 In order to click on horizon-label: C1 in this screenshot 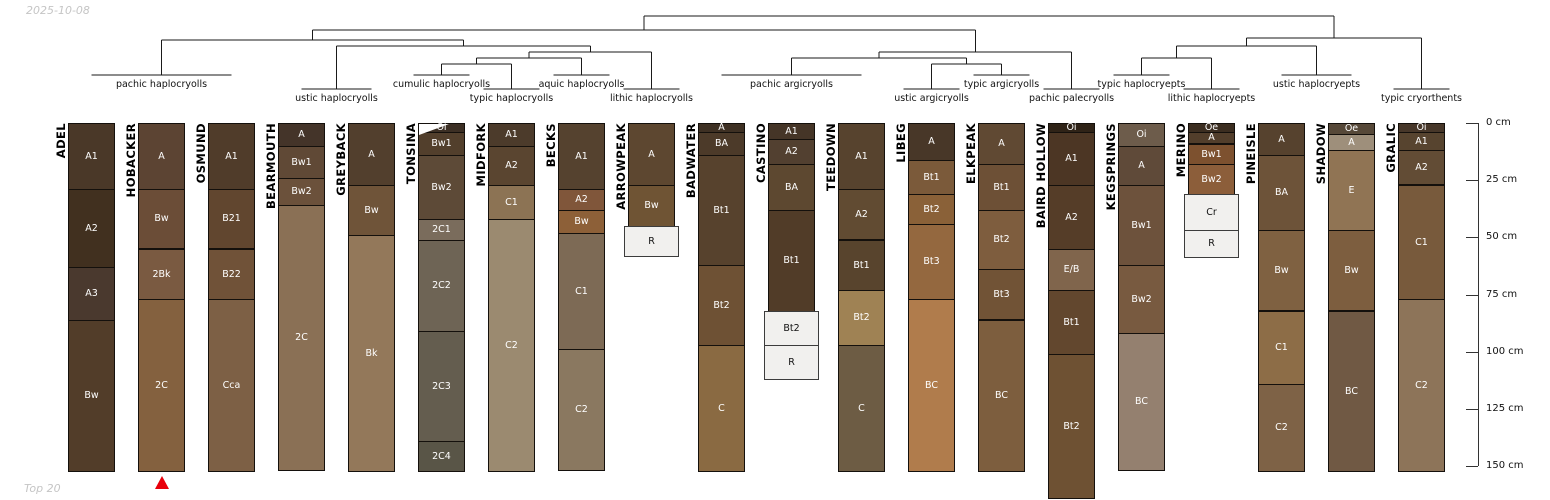, I will do `click(581, 292)`.